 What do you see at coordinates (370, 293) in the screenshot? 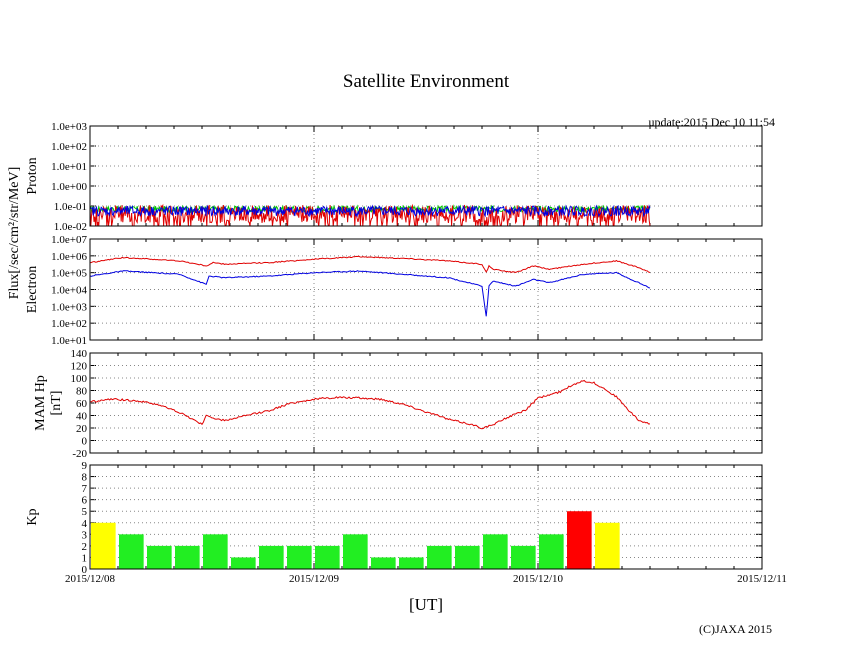
I see `electron-blue-line` at bounding box center [370, 293].